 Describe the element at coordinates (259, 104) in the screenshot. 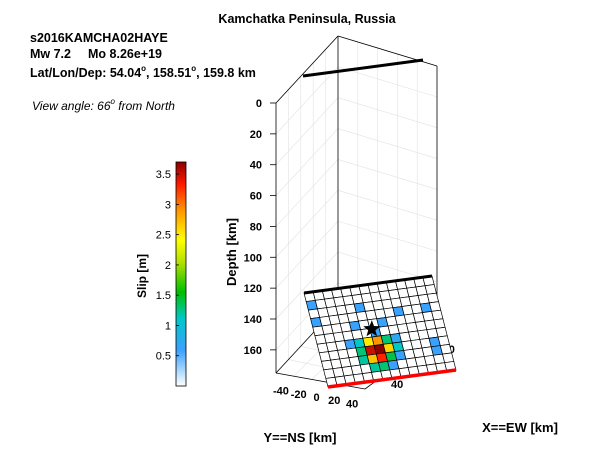

I see `depth-tick-label: 0` at that location.